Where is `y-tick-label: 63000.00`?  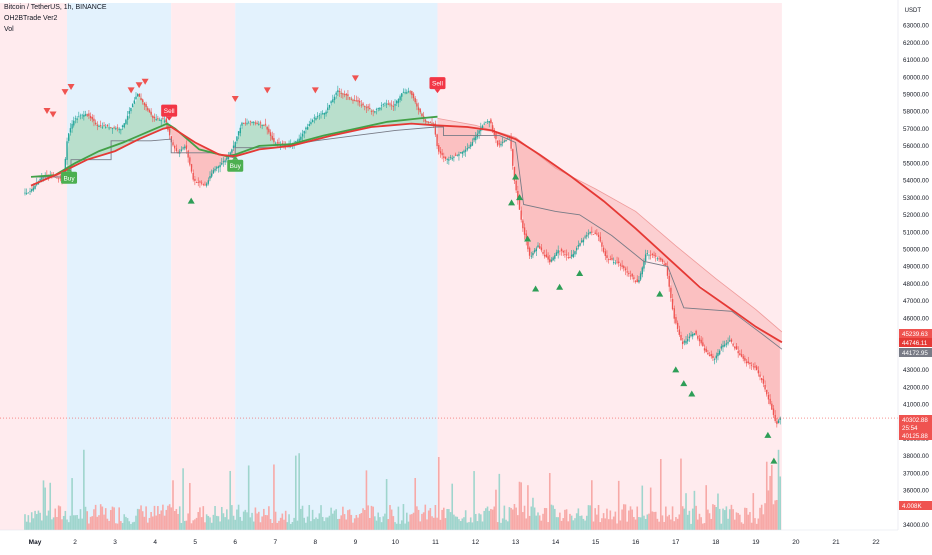 y-tick-label: 63000.00 is located at coordinates (916, 26).